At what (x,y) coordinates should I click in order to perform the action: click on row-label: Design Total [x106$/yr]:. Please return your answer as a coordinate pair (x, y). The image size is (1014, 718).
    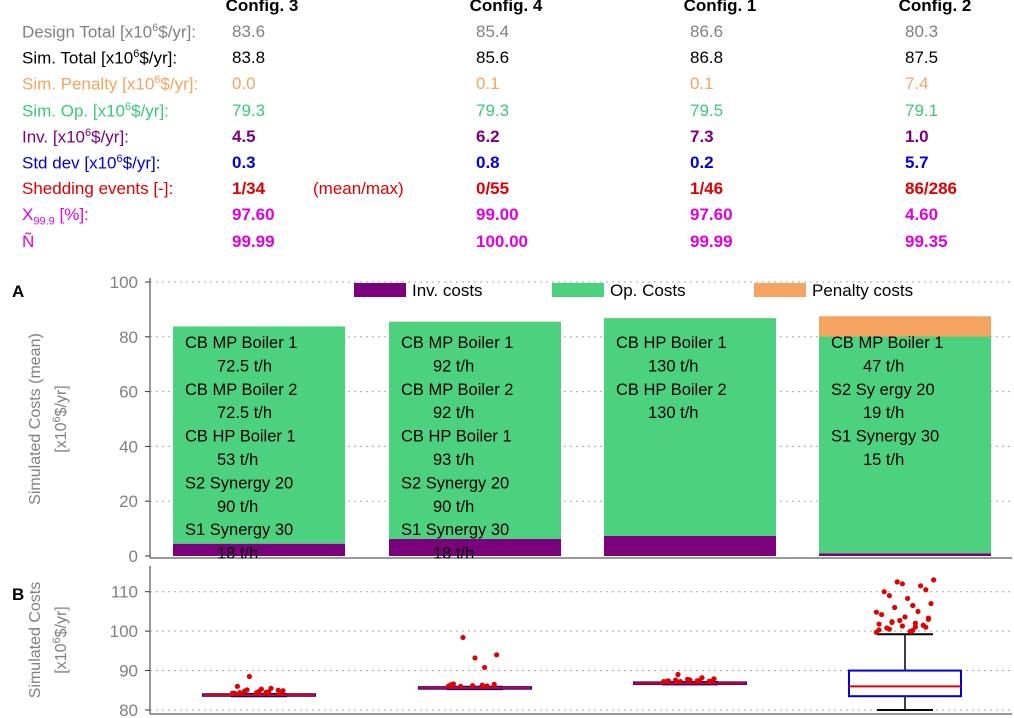
    Looking at the image, I should click on (109, 32).